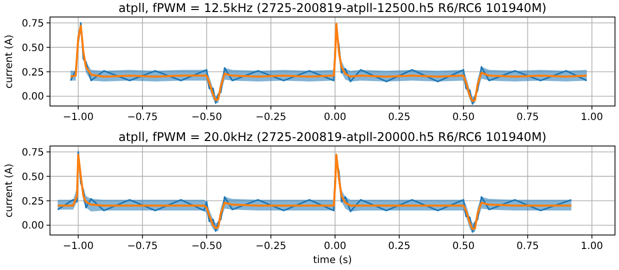 This screenshot has width=619, height=270. What do you see at coordinates (332, 8) in the screenshot?
I see `chart-title: atpll, fPWM = 12.5kHz (2725-200819-atpll-12500.h5 R6/RC6 101940M)` at bounding box center [332, 8].